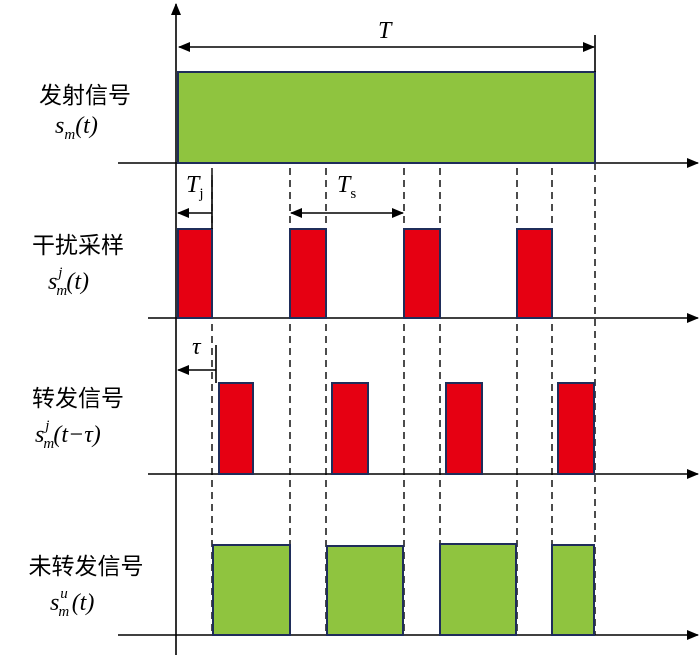 This screenshot has width=700, height=658. Describe the element at coordinates (197, 347) in the screenshot. I see `delay-label: τ` at that location.